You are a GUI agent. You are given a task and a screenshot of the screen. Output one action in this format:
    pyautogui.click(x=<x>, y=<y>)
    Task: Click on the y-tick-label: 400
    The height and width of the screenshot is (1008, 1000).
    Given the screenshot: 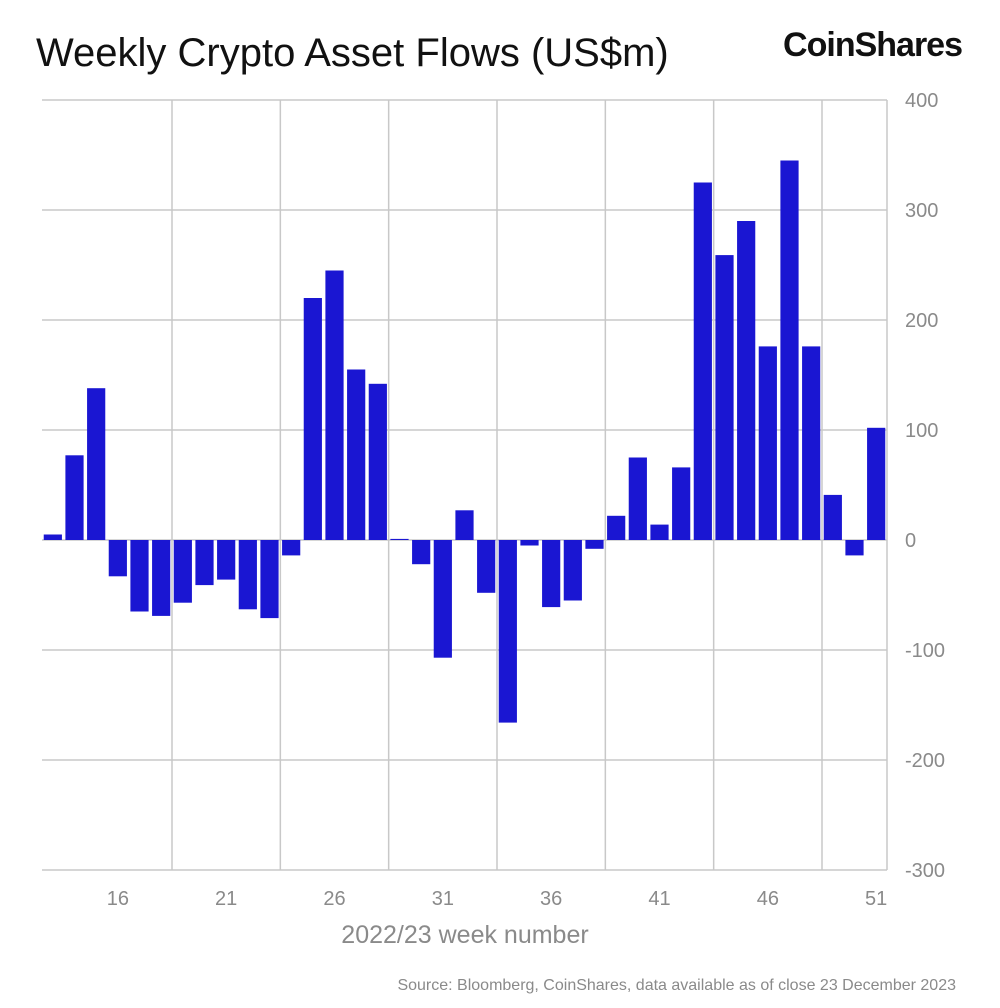 What is the action you would take?
    pyautogui.click(x=921, y=101)
    